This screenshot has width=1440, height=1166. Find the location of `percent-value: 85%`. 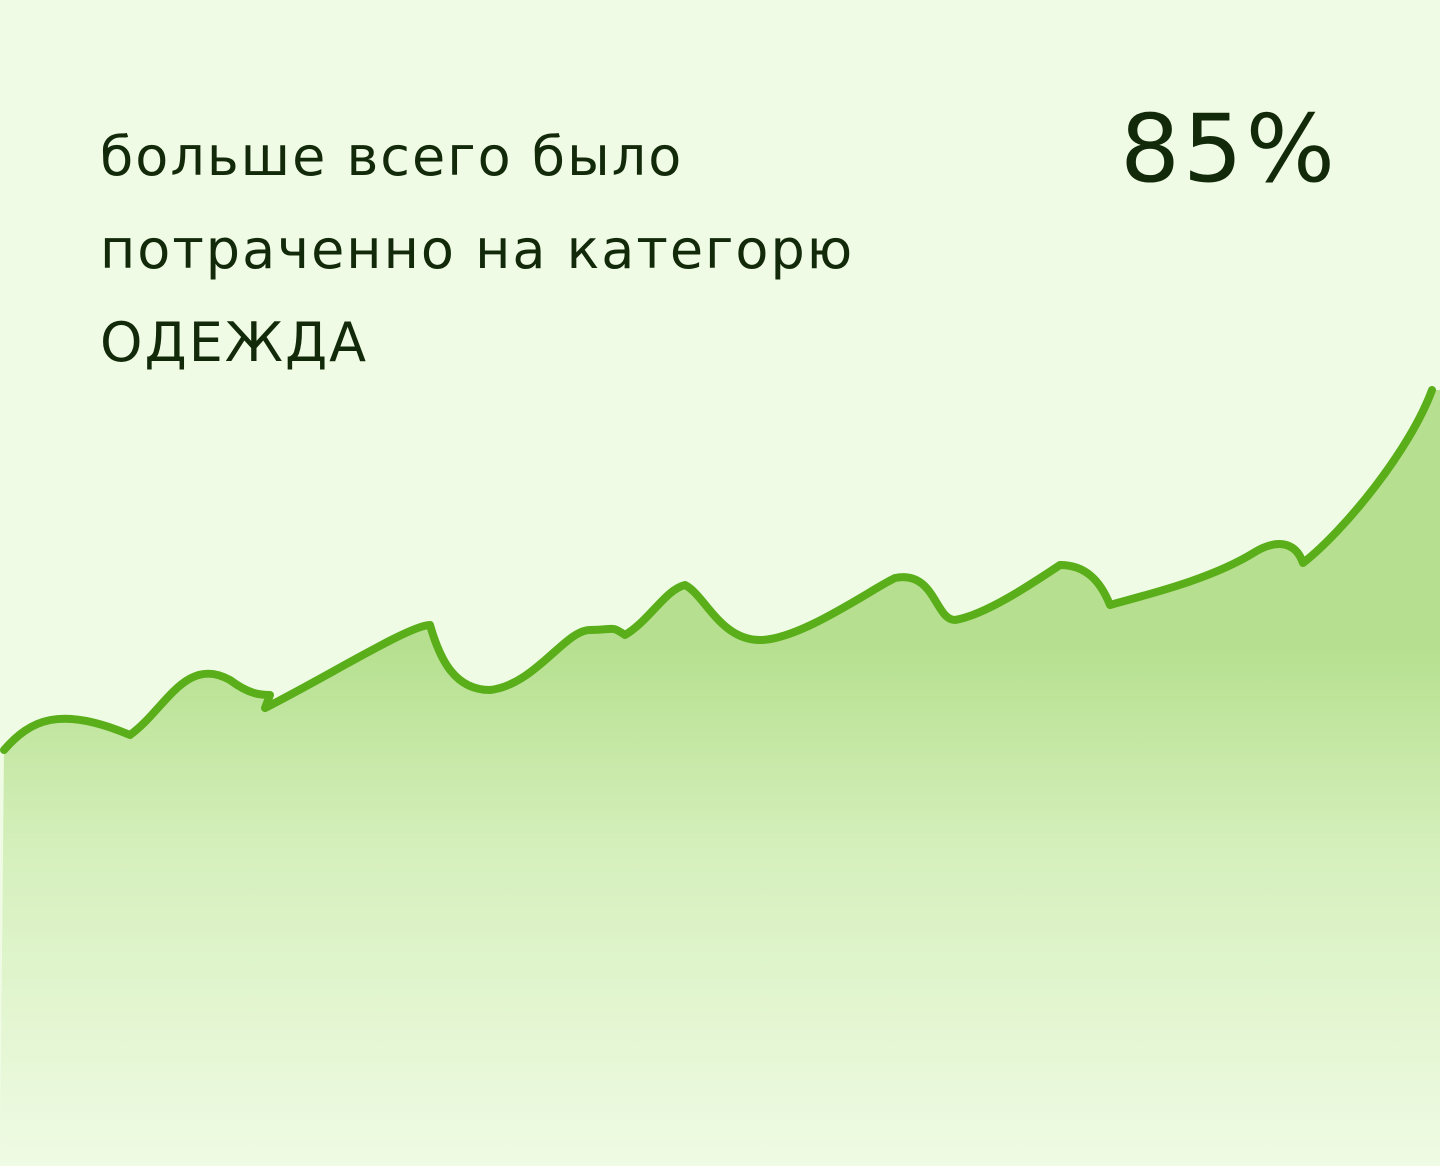

percent-value: 85% is located at coordinates (1229, 149).